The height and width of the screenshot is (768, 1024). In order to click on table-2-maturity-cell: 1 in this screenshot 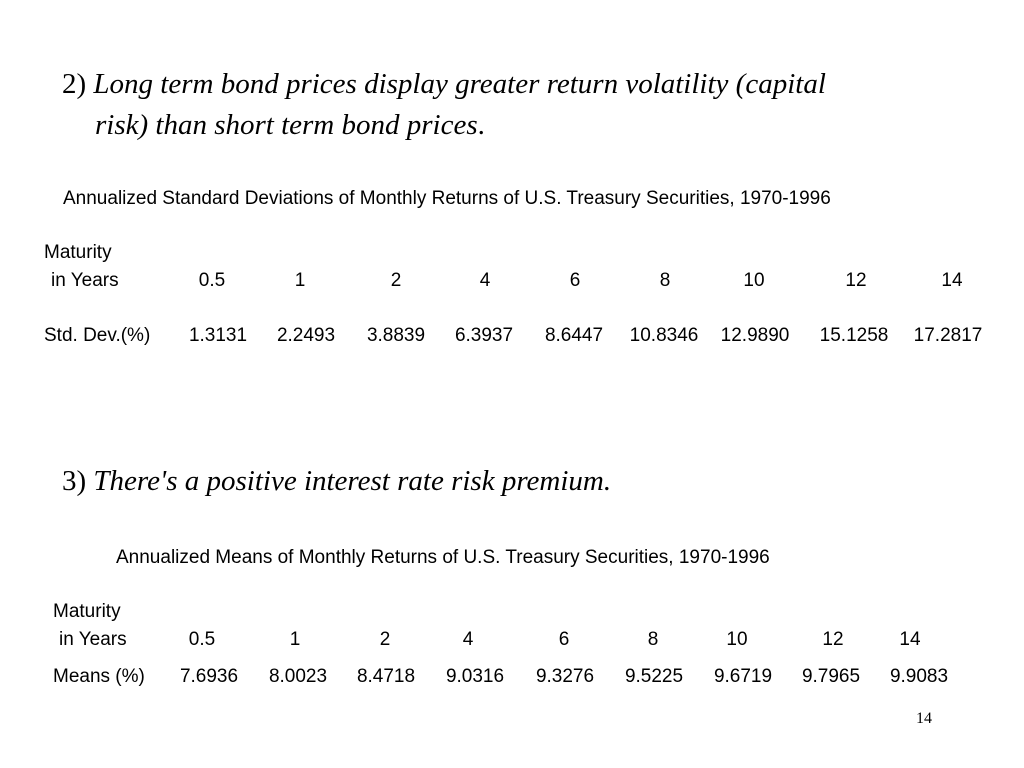, I will do `click(295, 639)`.